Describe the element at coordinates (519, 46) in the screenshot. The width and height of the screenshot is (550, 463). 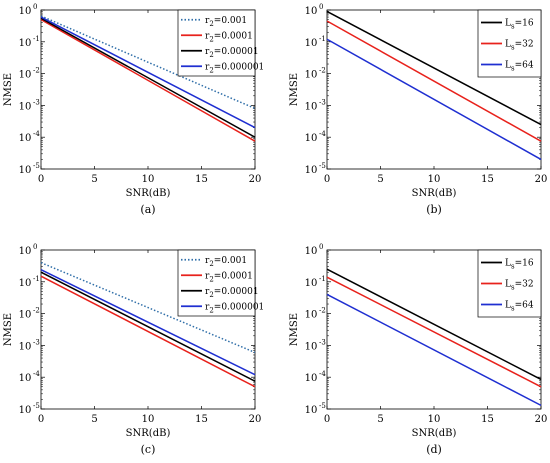
I see `legend-entry: Ls=32` at that location.